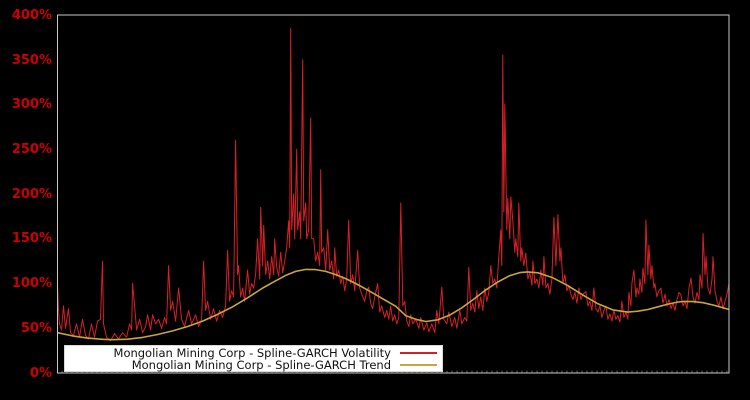 The height and width of the screenshot is (400, 750). Describe the element at coordinates (418, 364) in the screenshot. I see `legend-line-swatch-trend` at that location.